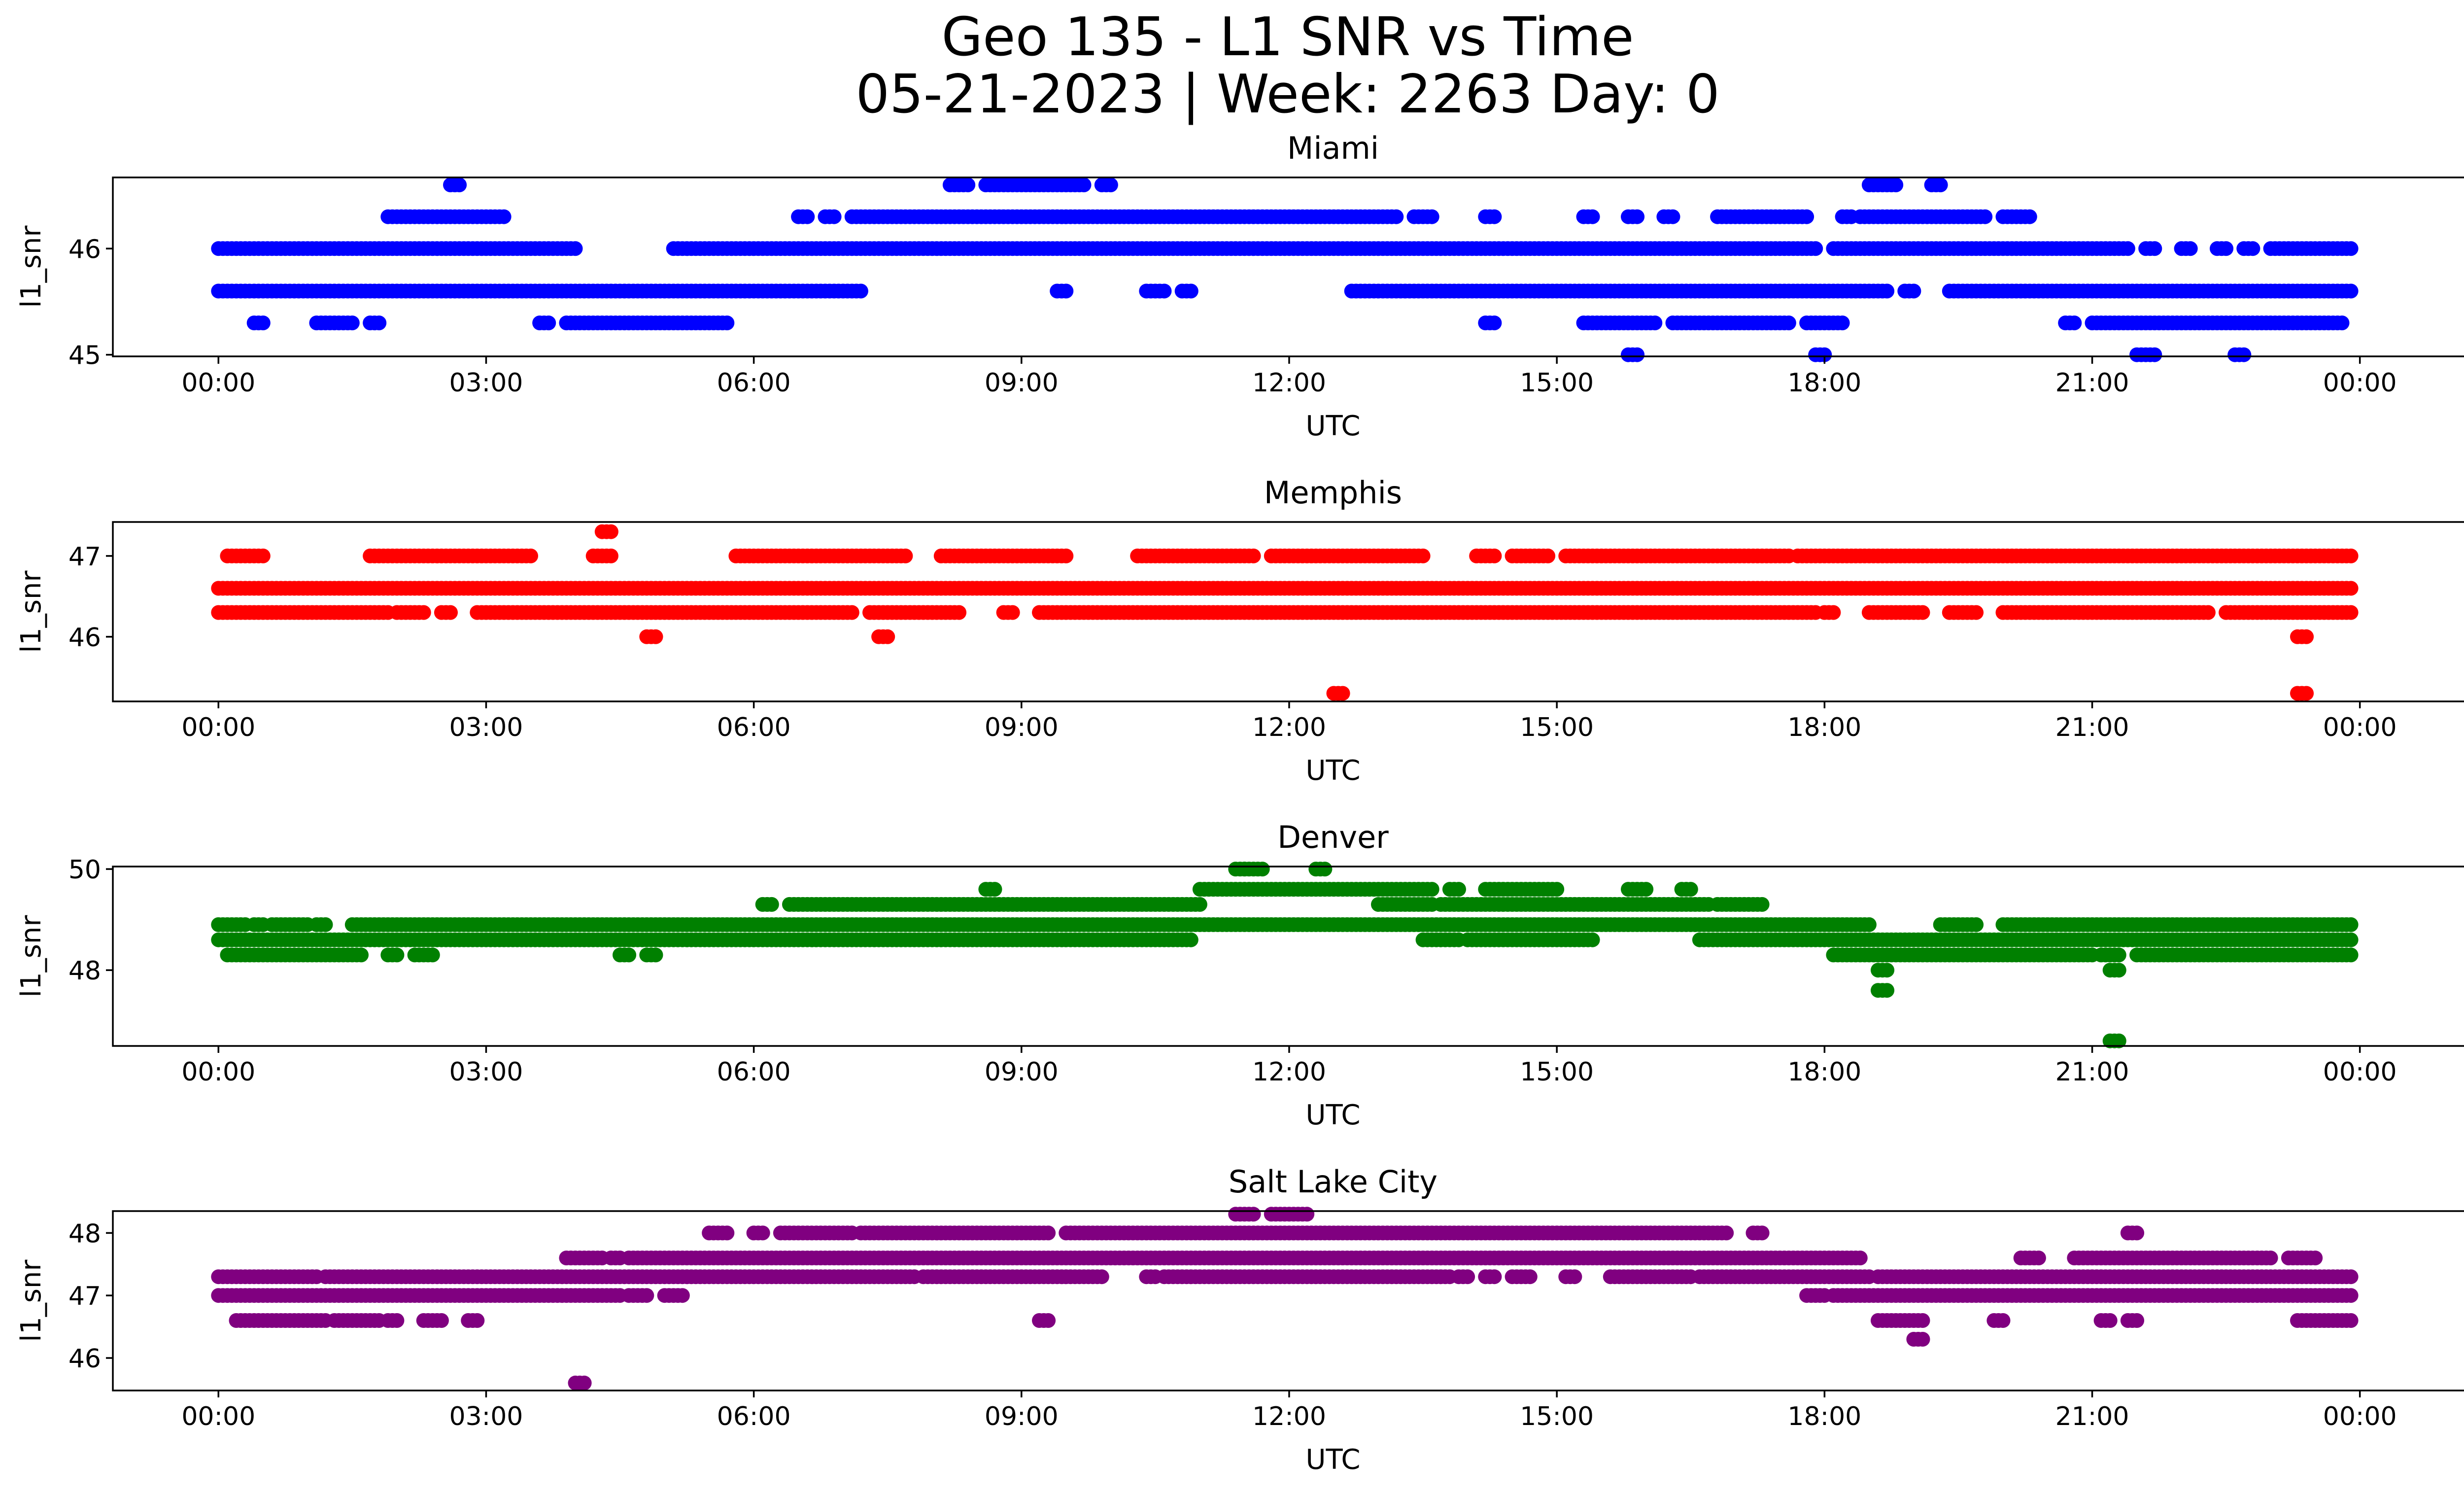  I want to click on figure-title-line1: Geo 135 - L1 SNR vs Time, so click(1287, 37).